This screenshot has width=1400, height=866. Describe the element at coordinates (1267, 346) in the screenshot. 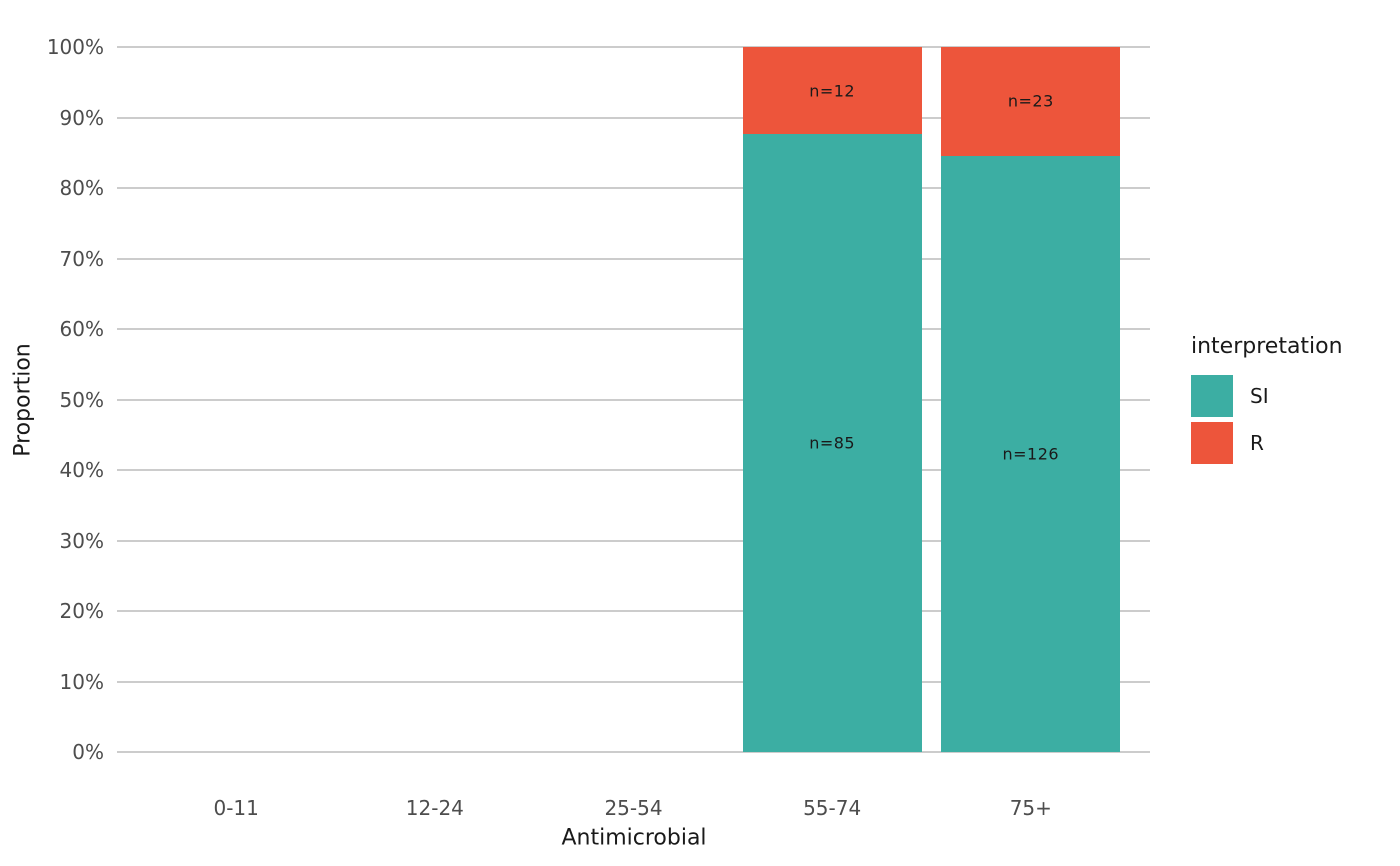

I see `legend-title: interpretation` at that location.